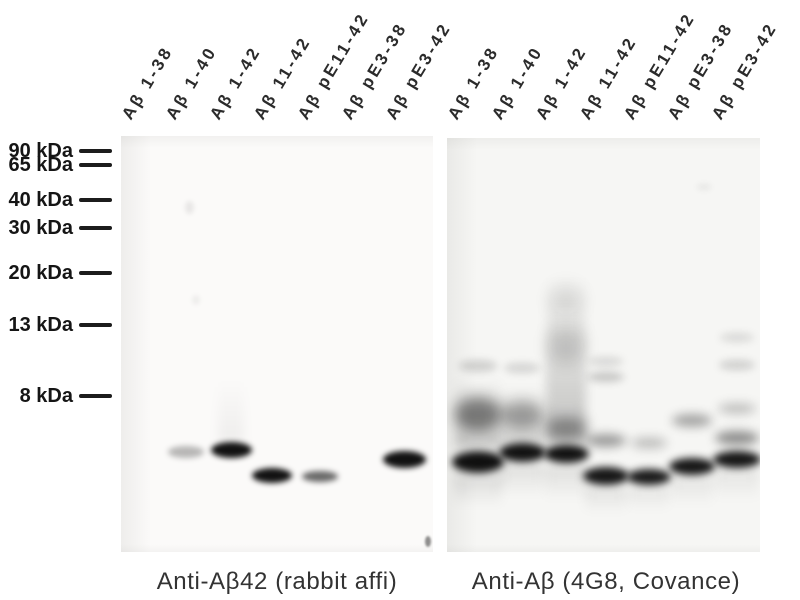 Image resolution: width=800 pixels, height=600 pixels. What do you see at coordinates (46, 396) in the screenshot?
I see `marker-weight-label: 8 kDa` at bounding box center [46, 396].